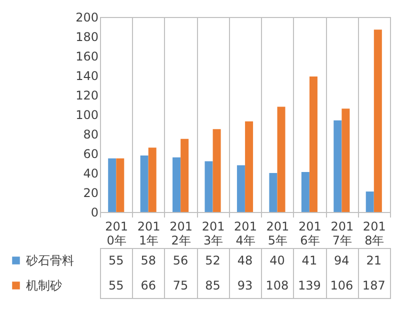 Image resolution: width=408 pixels, height=330 pixels. Describe the element at coordinates (212, 285) in the screenshot. I see `data-label: 85` at that location.